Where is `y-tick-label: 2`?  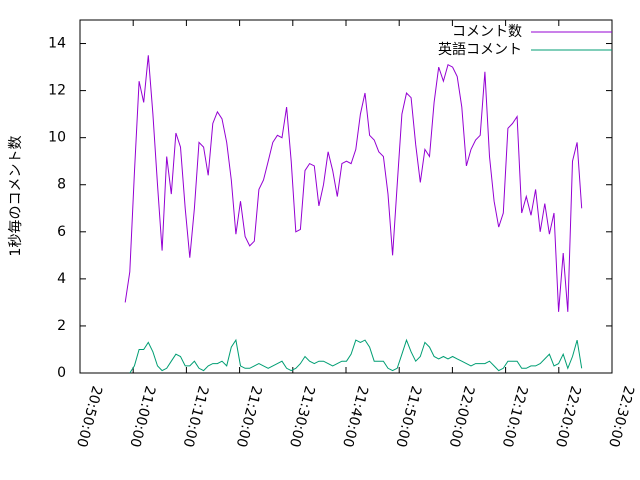
y-tick-label: 2 is located at coordinates (61, 326).